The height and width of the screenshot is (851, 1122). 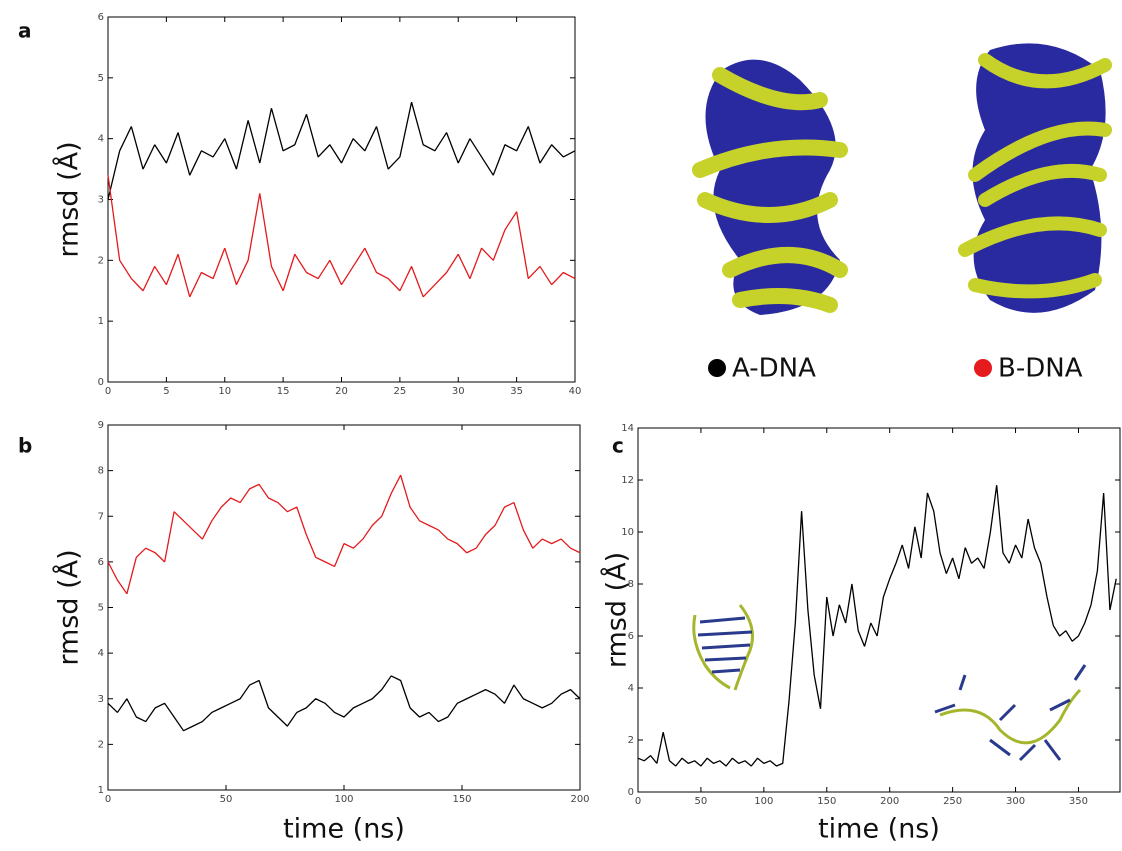 I want to click on inset-duplex, so click(x=723, y=647).